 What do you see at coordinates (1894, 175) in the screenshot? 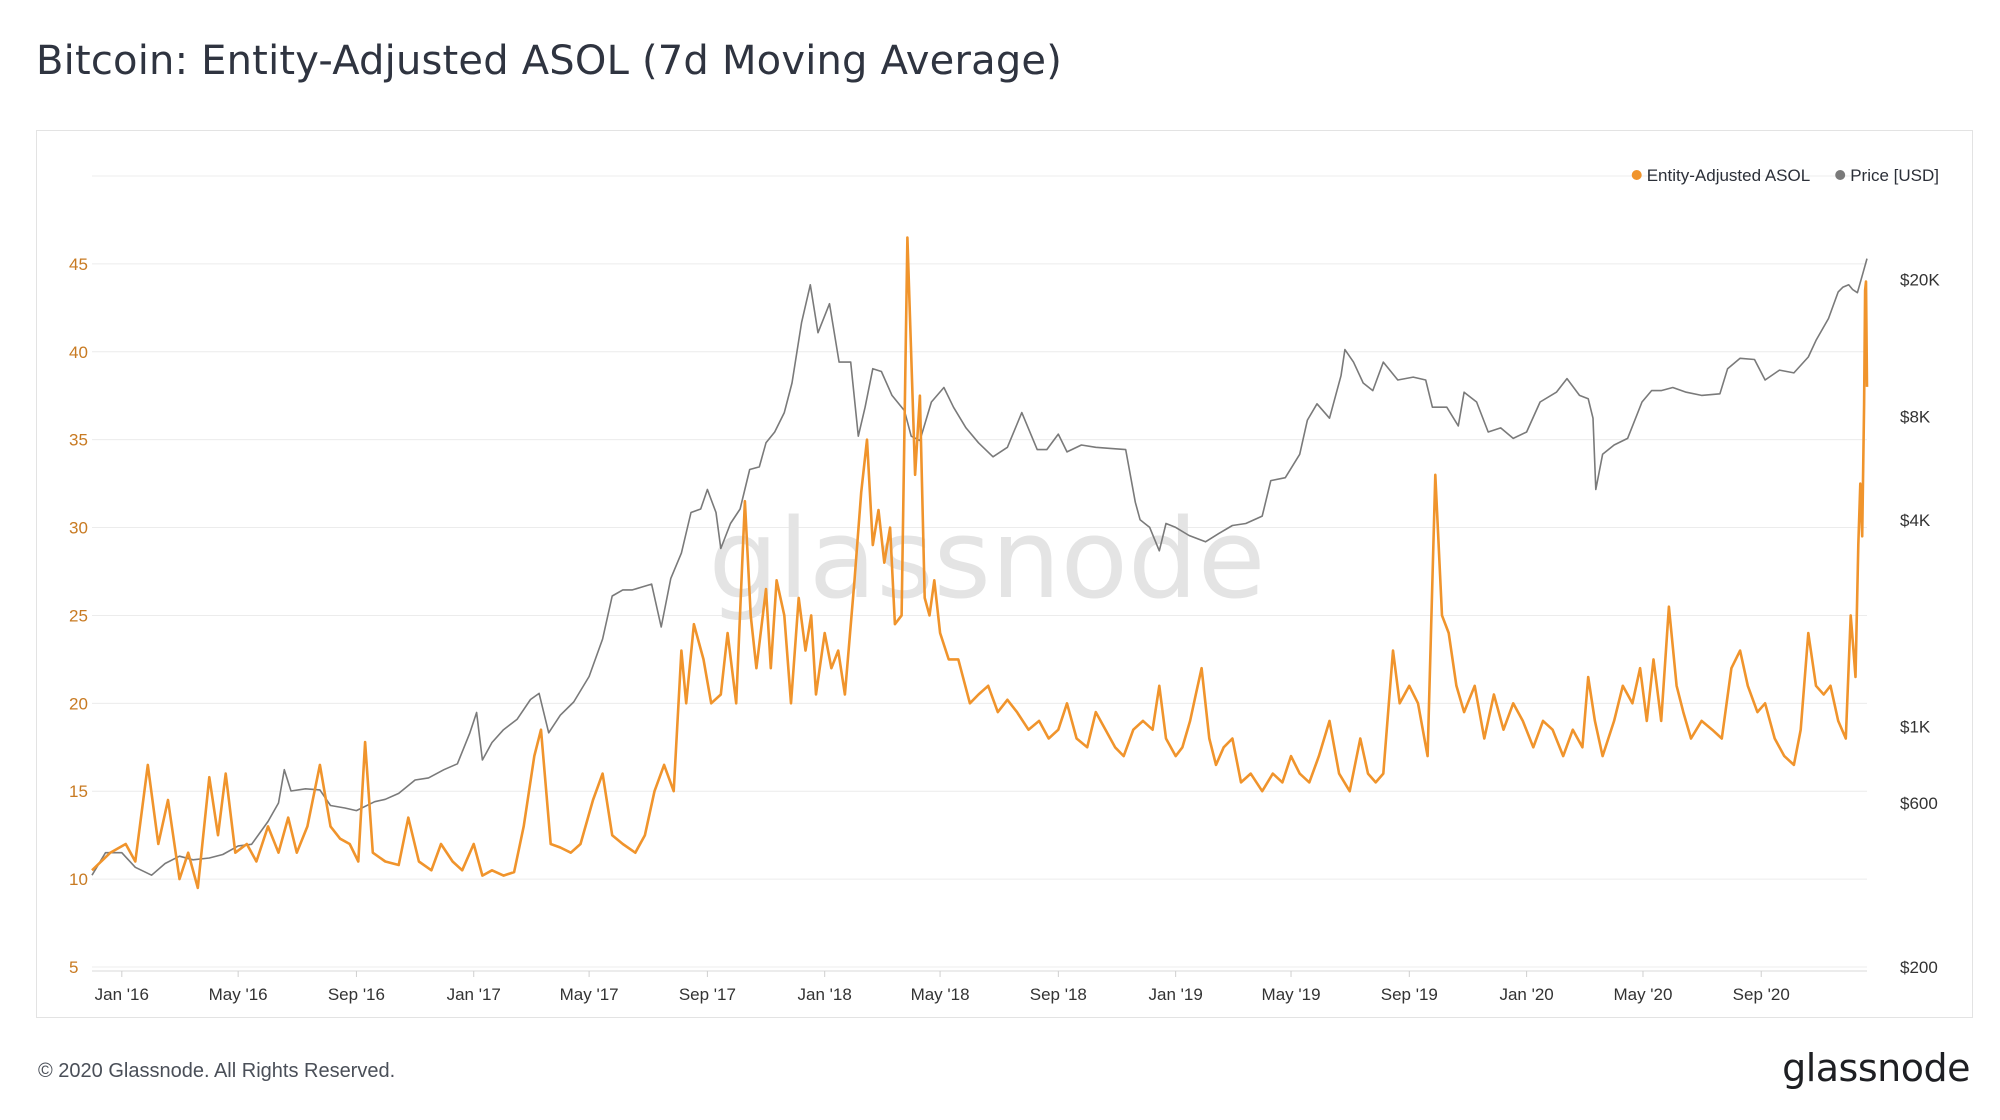
I see `legend-label: Price [USD]` at bounding box center [1894, 175].